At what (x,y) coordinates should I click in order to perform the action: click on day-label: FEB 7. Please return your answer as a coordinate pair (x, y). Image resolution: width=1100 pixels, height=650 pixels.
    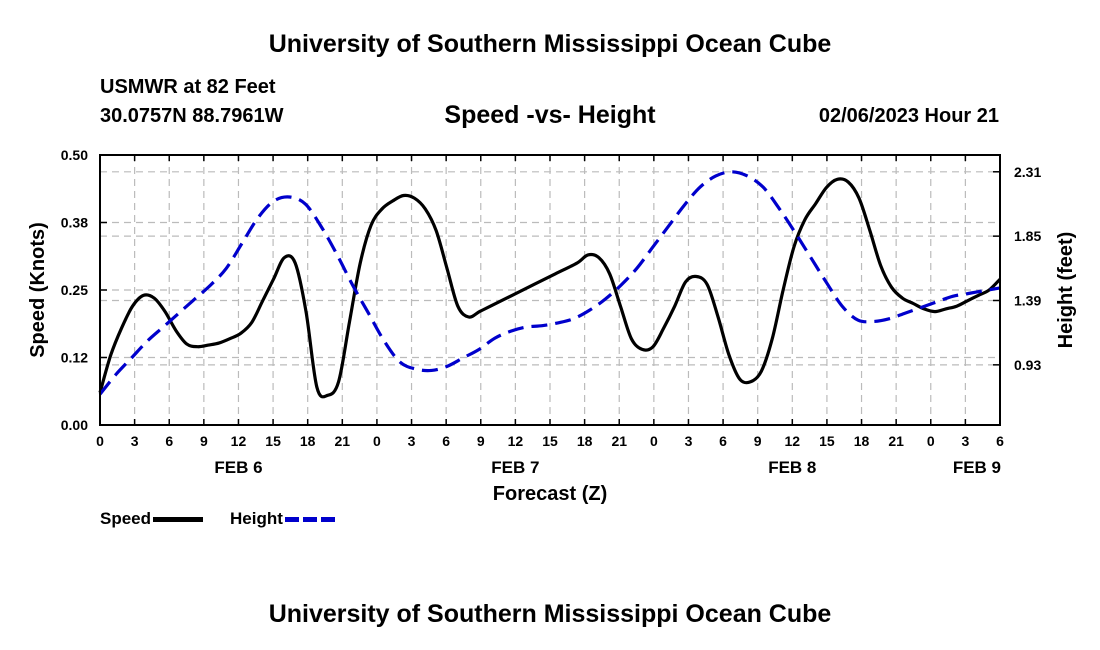
    Looking at the image, I should click on (515, 467).